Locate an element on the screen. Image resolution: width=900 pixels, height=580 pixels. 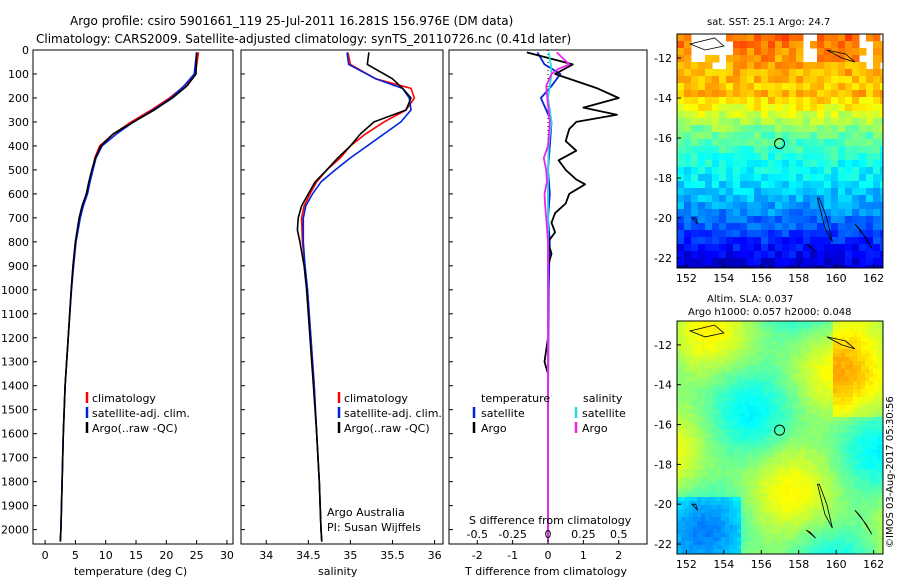
altimetry-map-frame is located at coordinates (780, 437).